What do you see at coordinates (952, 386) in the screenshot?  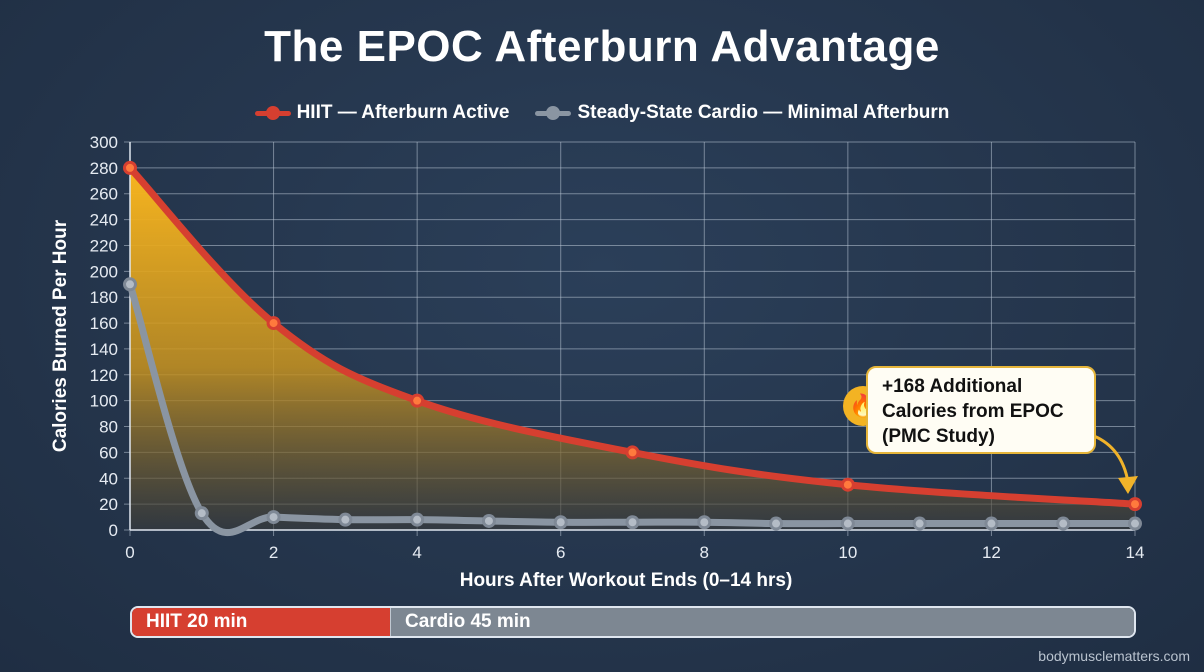 I see `callout-line-1: +168 Additional` at bounding box center [952, 386].